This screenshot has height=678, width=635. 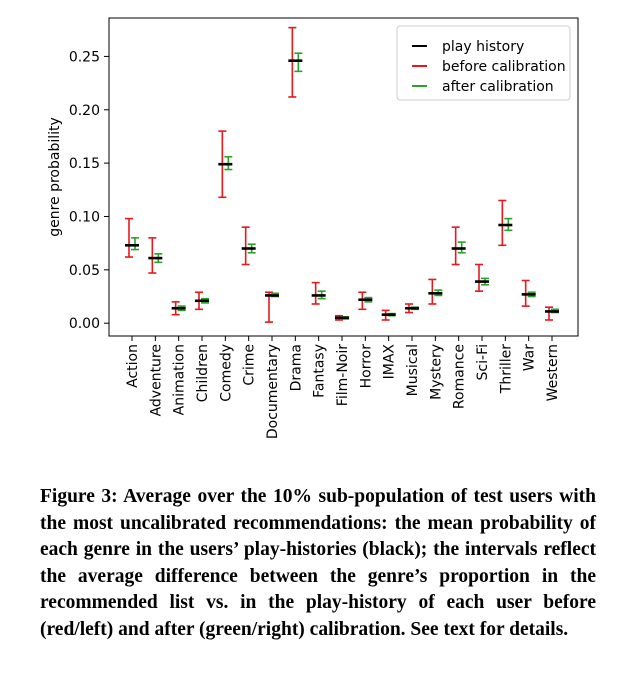 I want to click on x-tick-label: Fantasy, so click(x=320, y=371).